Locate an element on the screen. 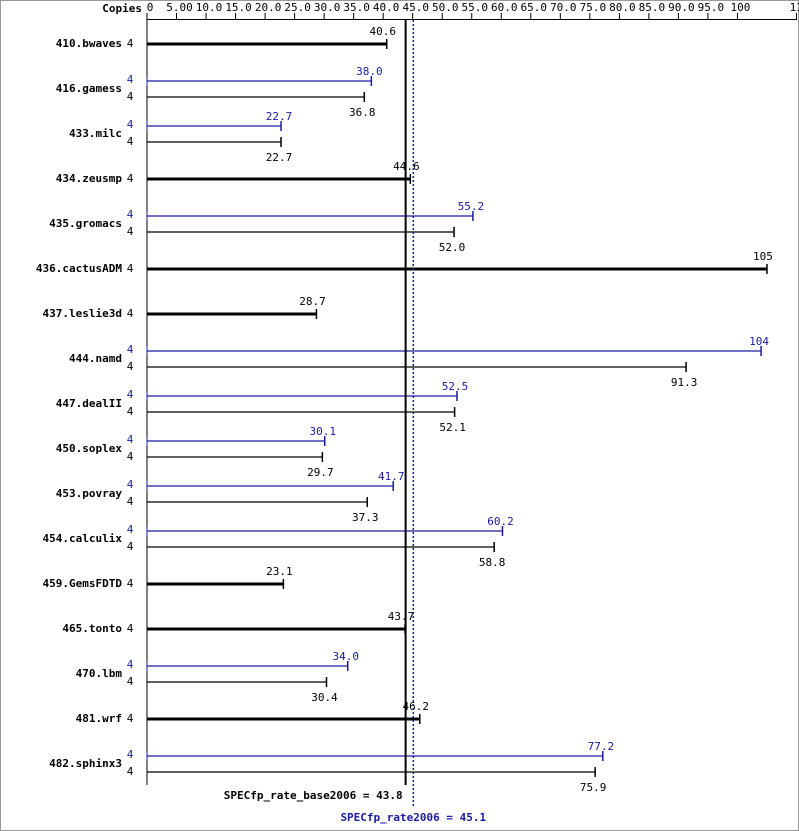  benchmark-name: 453.povray is located at coordinates (89, 493).